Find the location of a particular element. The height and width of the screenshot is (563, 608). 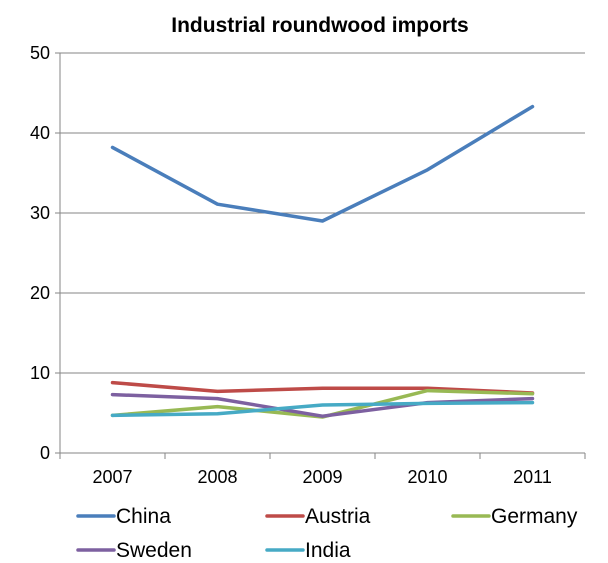

data-point-china-2007 is located at coordinates (112, 147).